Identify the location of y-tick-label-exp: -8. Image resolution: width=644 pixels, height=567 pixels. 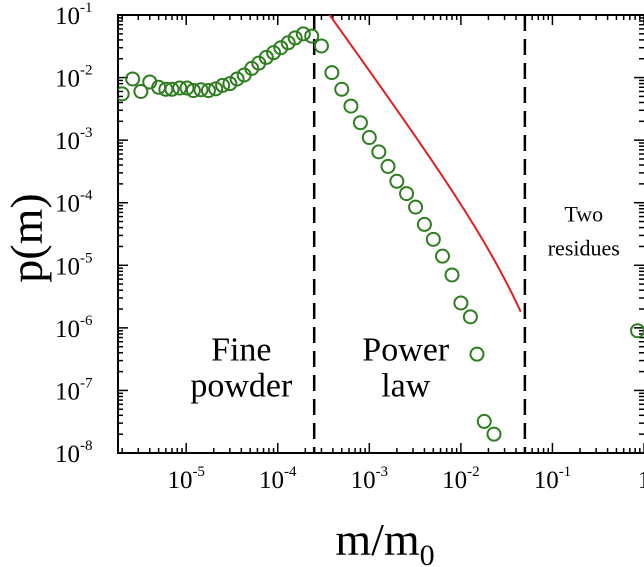
(86, 446).